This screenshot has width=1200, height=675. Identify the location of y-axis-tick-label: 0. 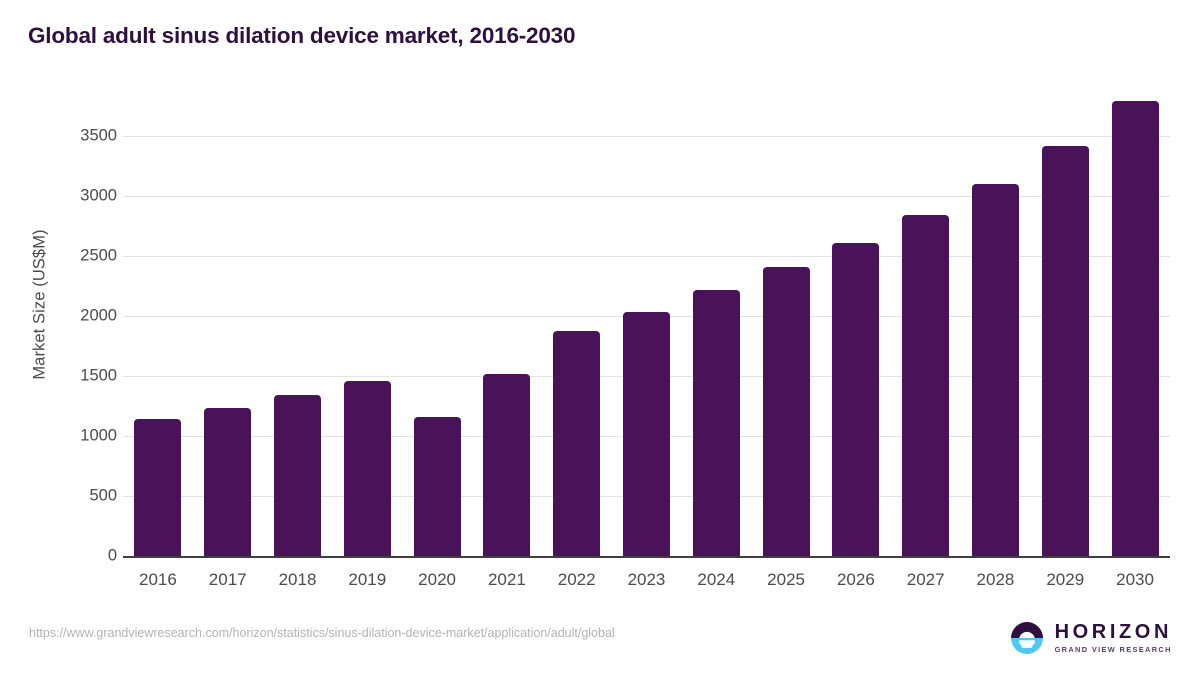
(112, 555).